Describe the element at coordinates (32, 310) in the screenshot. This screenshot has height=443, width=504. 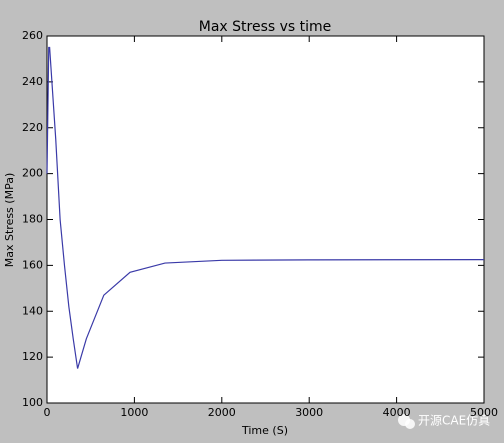
I see `y-tick-label: 140` at that location.